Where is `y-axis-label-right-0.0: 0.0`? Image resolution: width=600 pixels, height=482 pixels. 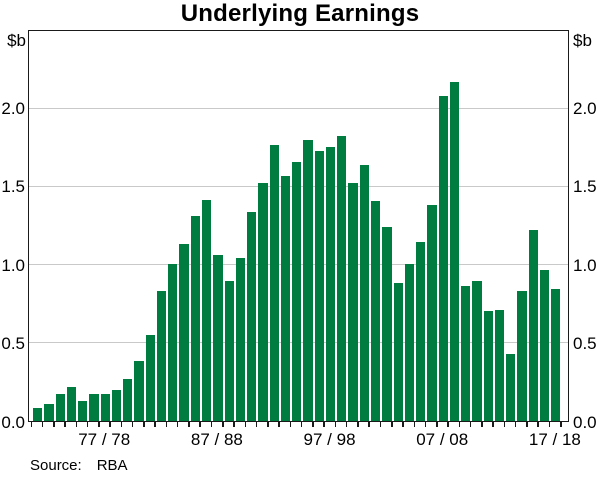
y-axis-label-right-0.0: 0.0 is located at coordinates (585, 422).